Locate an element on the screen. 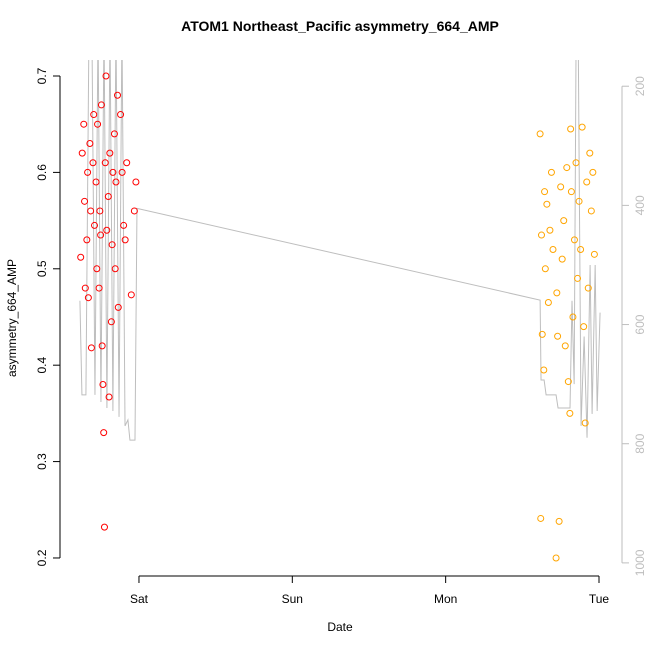 This screenshot has width=650, height=650. x-axis-label: Date is located at coordinates (340, 627).